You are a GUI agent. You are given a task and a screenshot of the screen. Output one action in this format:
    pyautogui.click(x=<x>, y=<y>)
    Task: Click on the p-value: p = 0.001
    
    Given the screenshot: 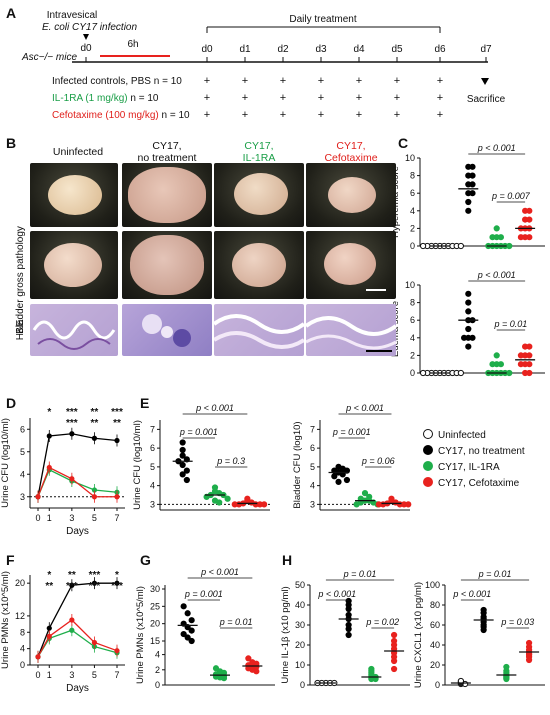 What is the action you would take?
    pyautogui.click(x=203, y=594)
    